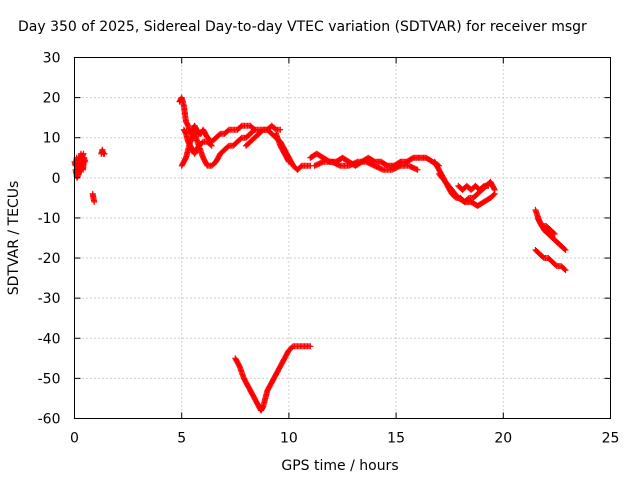  What do you see at coordinates (49, 219) in the screenshot?
I see `y-tick-label: -10` at bounding box center [49, 219].